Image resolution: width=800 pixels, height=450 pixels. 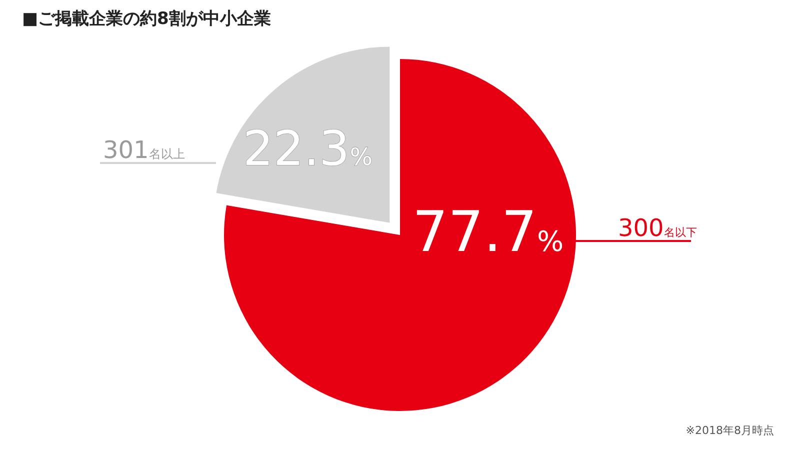 I want to click on slice-label: 300名以下, so click(x=657, y=228).